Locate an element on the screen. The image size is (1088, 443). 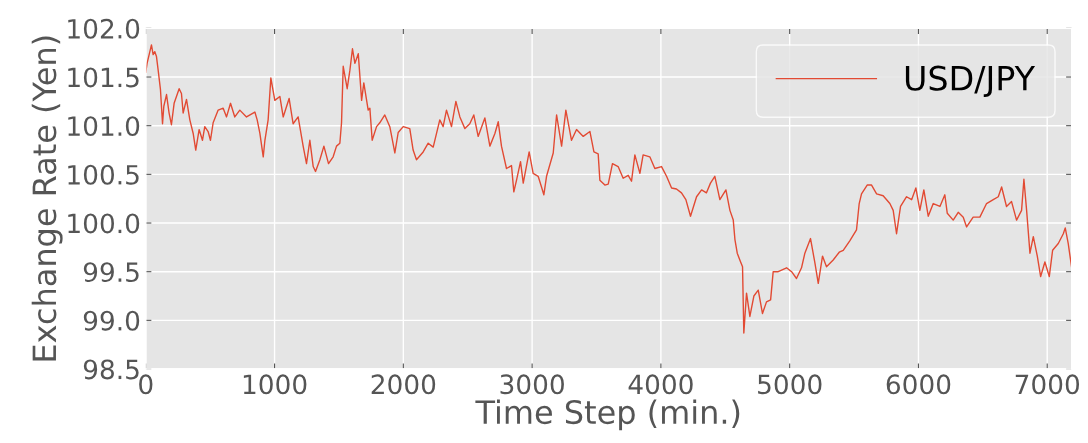
x-tick-label: 4000 is located at coordinates (660, 384).